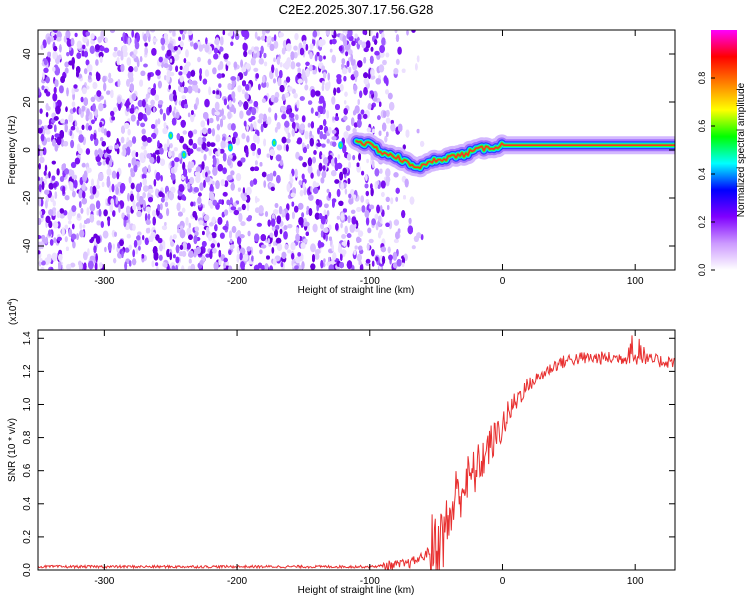  What do you see at coordinates (706, 174) in the screenshot?
I see `colorbar-axis: 0.00.20.40.60.8` at bounding box center [706, 174].